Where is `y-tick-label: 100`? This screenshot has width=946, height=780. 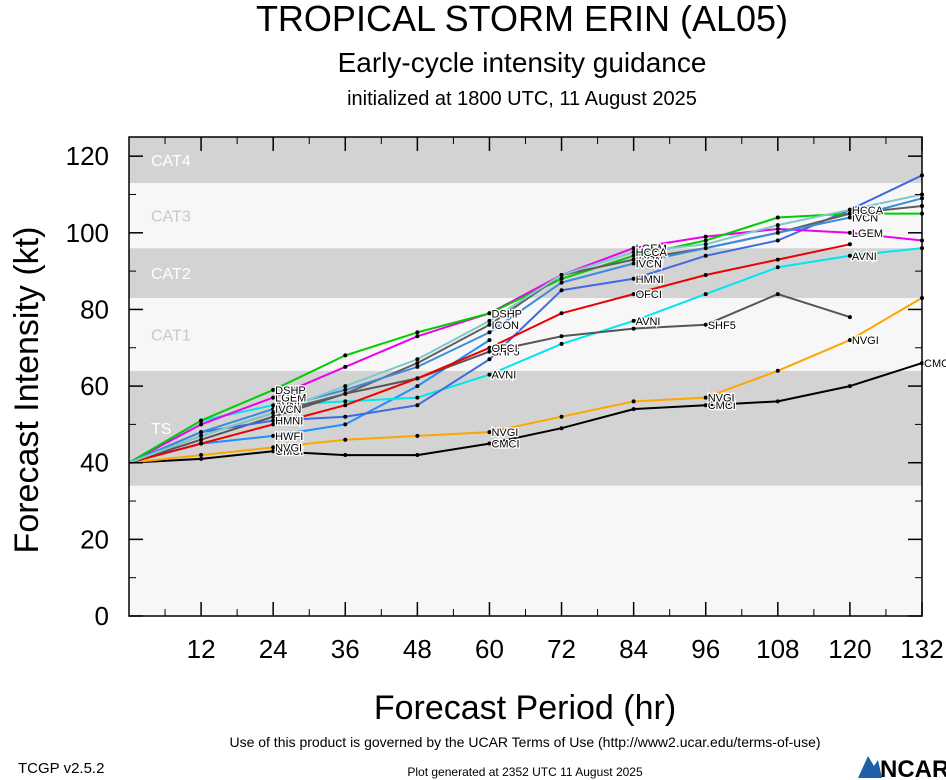 y-tick-label: 100 is located at coordinates (87, 233).